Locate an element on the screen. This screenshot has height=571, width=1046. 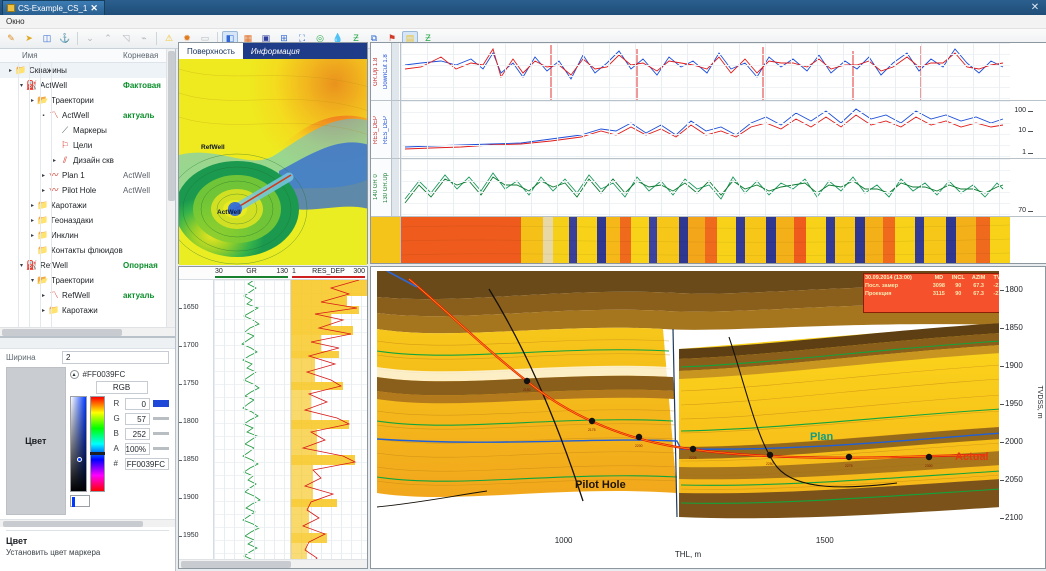
tree-item--: ⟋ Маркеры is located at coordinates (87, 130).